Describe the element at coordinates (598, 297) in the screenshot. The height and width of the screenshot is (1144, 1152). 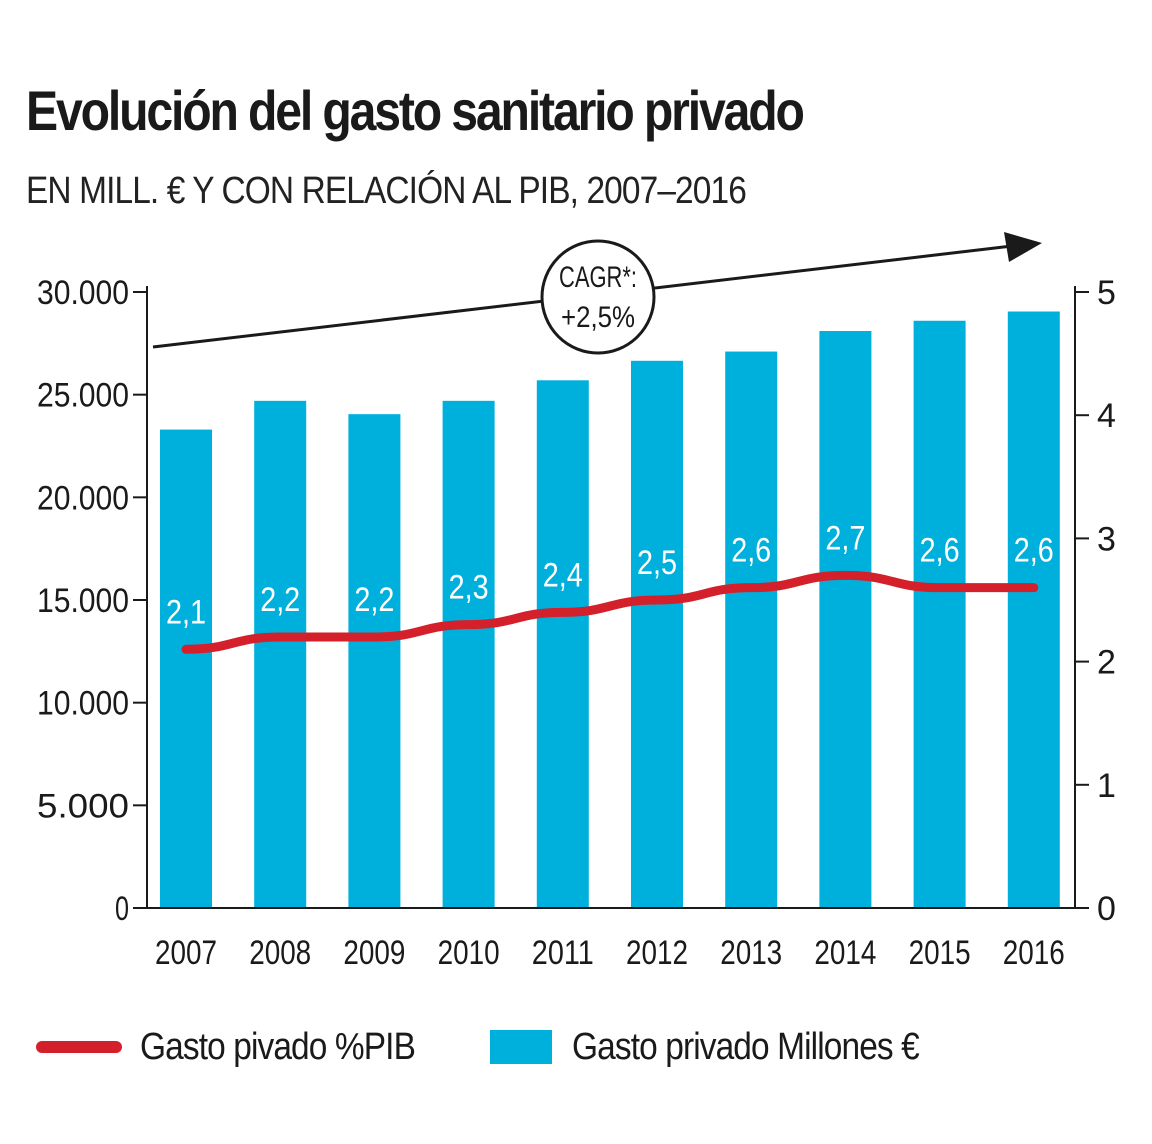
I see `cagr-badge` at that location.